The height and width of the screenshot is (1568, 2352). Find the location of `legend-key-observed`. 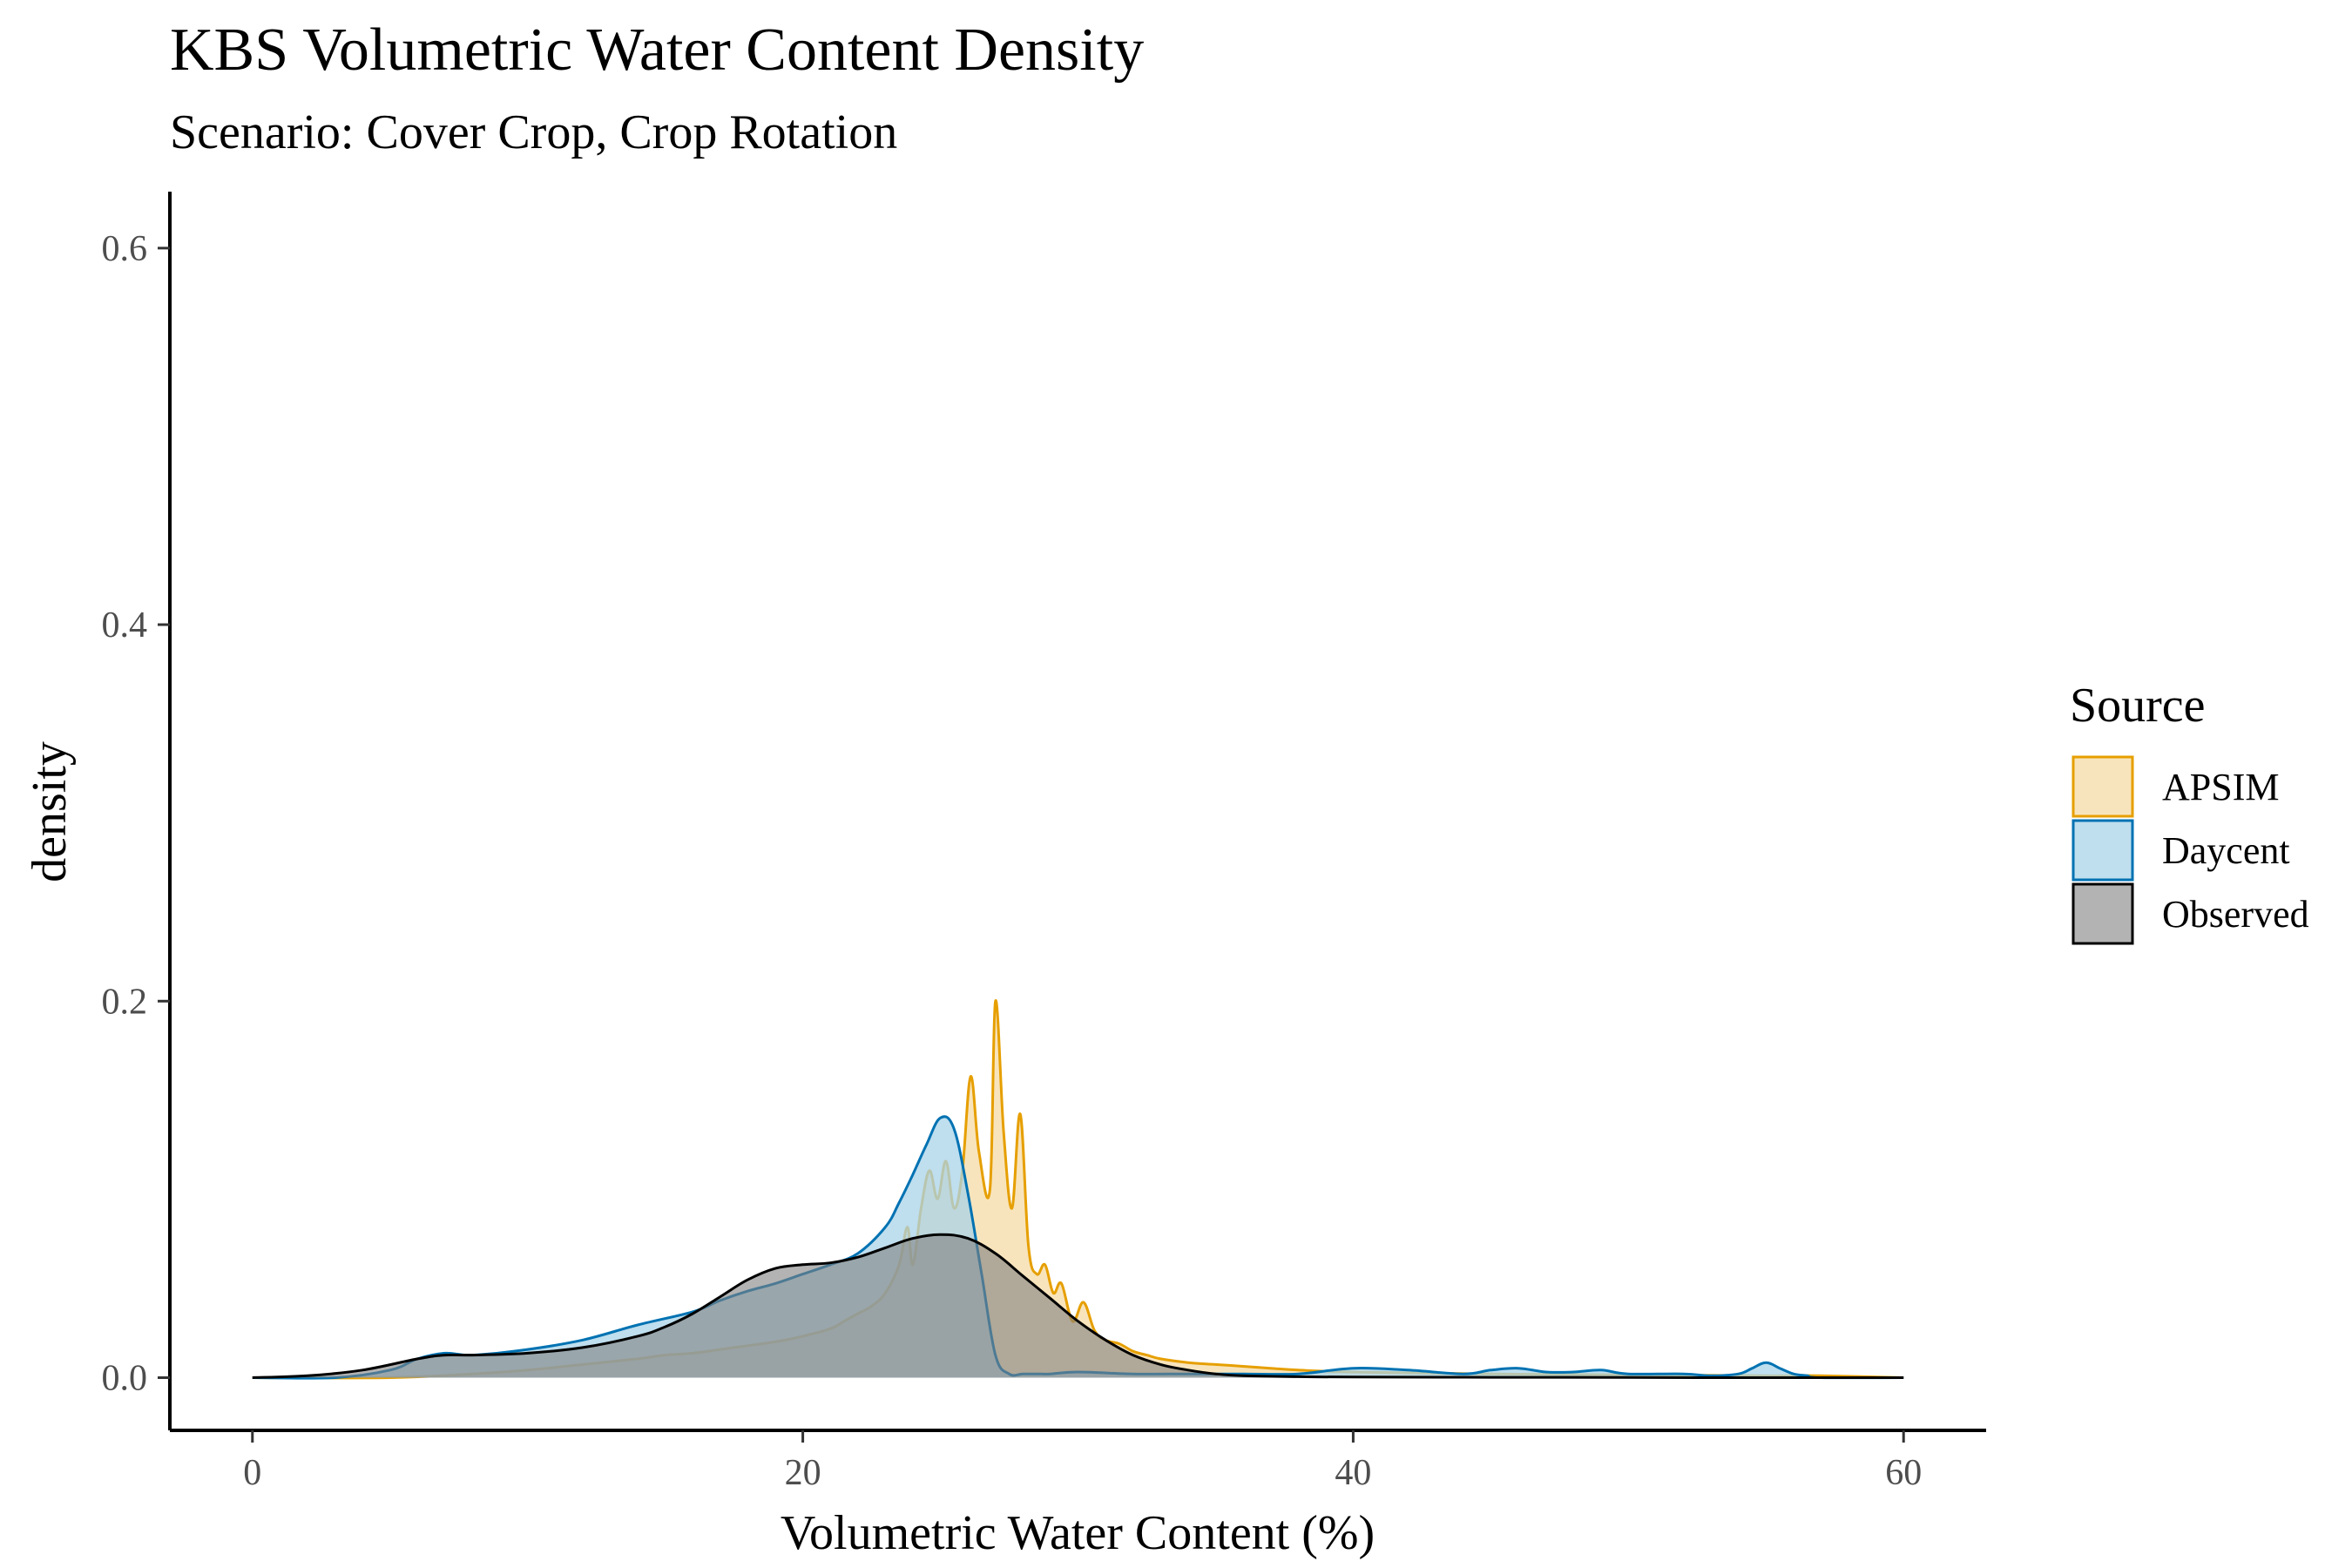

legend-key-observed is located at coordinates (2103, 914).